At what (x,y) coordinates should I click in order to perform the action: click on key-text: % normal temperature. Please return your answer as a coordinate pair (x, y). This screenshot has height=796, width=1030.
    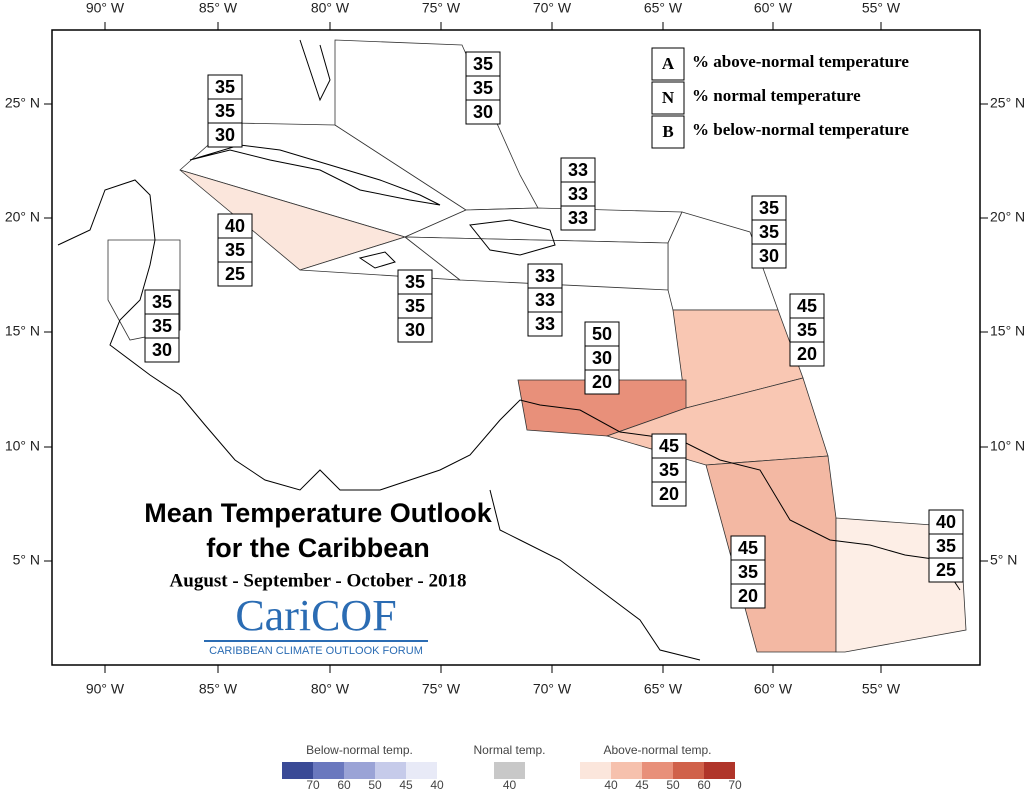
    Looking at the image, I should click on (776, 95).